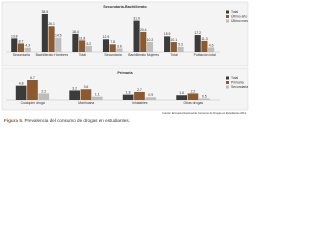 The height and width of the screenshot is (240, 320). Describe the element at coordinates (239, 20) in the screenshot. I see `legend-label: Último mes` at that location.